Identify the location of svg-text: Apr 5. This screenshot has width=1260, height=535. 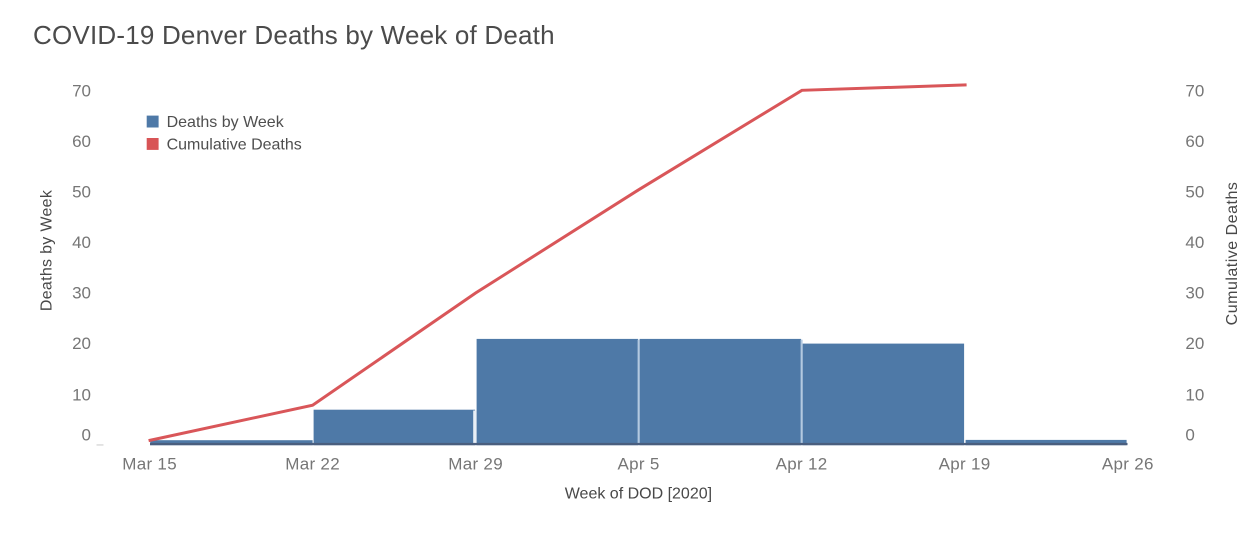
(639, 463).